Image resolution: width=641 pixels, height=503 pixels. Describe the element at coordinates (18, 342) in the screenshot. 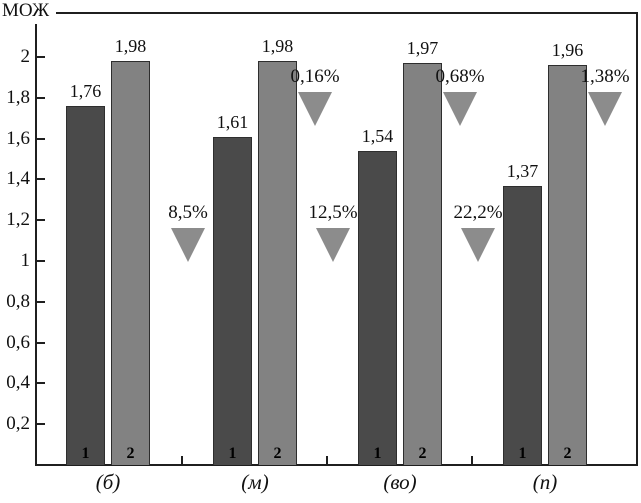

I see `y-tick-label: 0,6` at that location.